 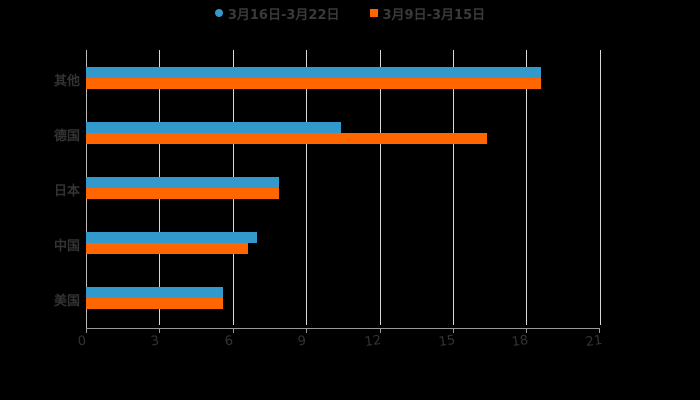 I want to click on legend-item-week-mar9-15: 3月9日-3月15日, so click(x=427, y=13).